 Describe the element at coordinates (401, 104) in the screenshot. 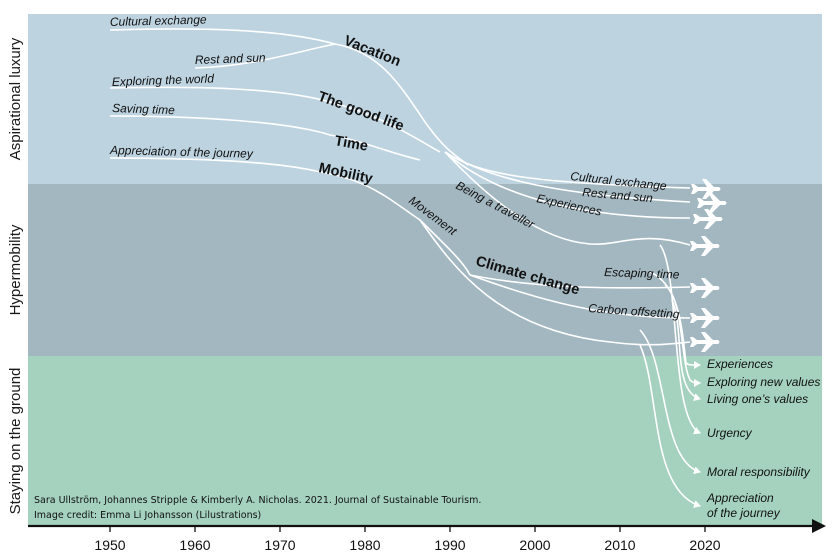

I see `flow-vacation` at that location.